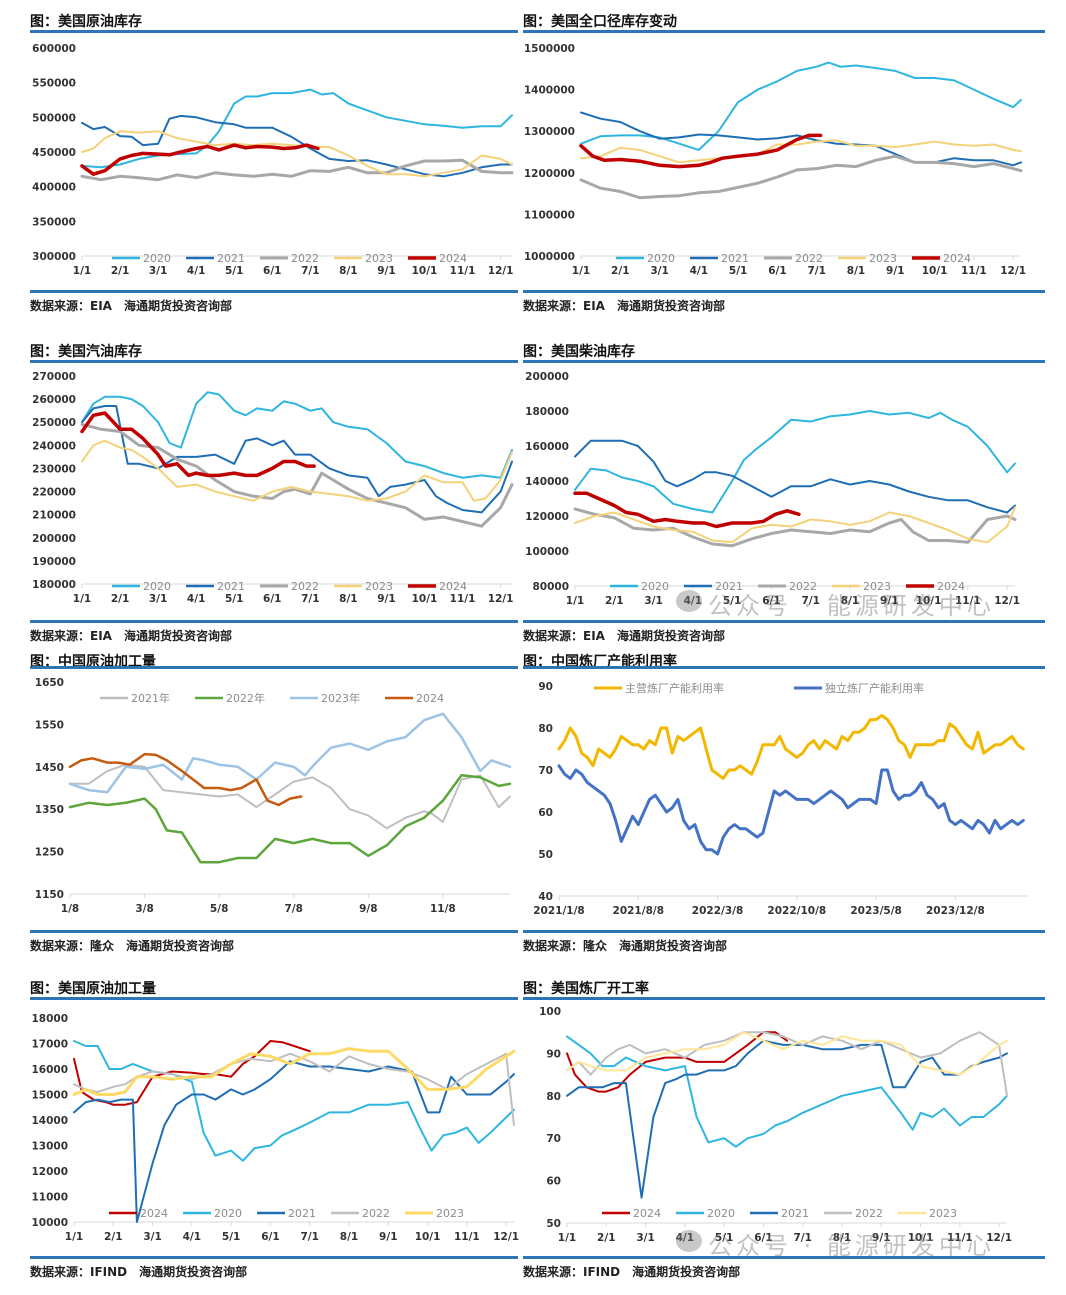 The image size is (1066, 1295). What do you see at coordinates (49, 853) in the screenshot?
I see `y-tick-label: 1250` at bounding box center [49, 853].